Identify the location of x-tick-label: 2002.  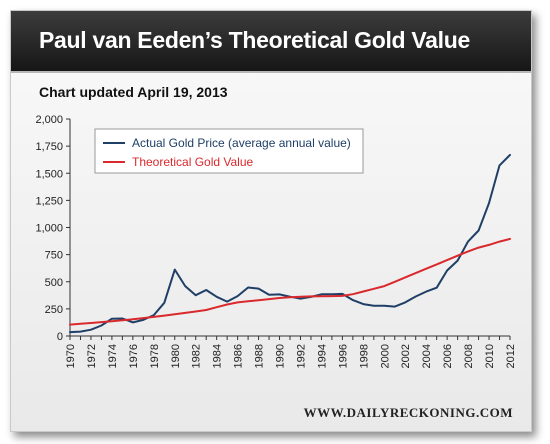
(406, 356).